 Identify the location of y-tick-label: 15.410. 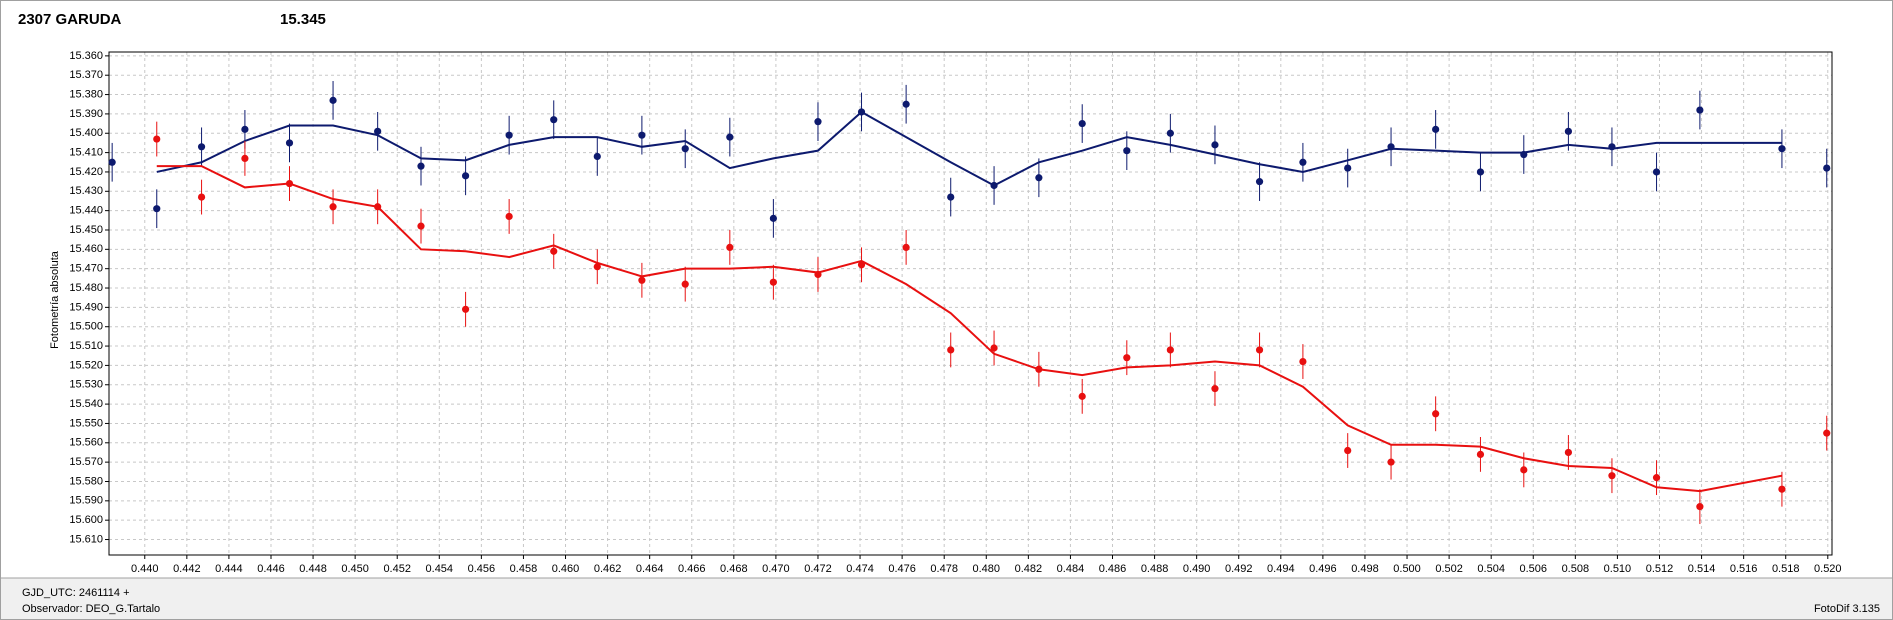
(86, 153).